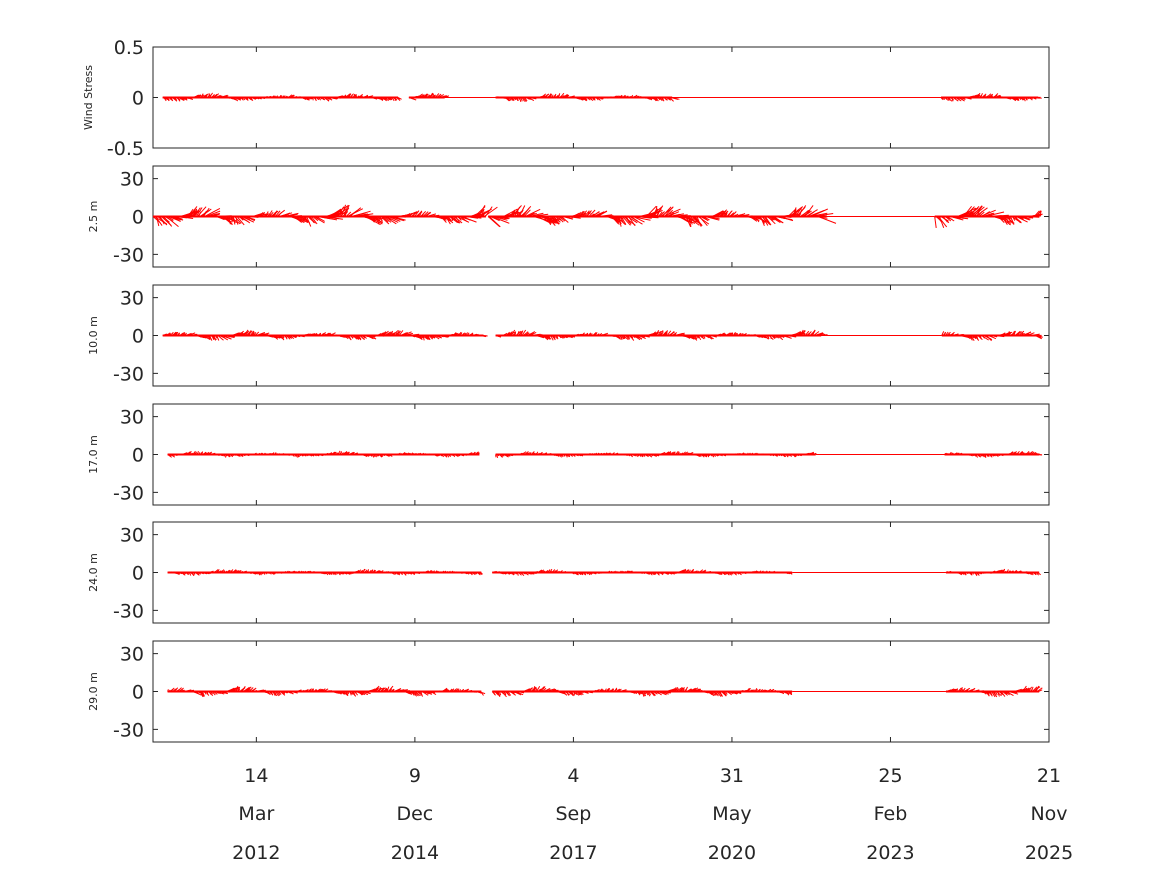 The height and width of the screenshot is (875, 1167). I want to click on stick-segment, so click(662, 216).